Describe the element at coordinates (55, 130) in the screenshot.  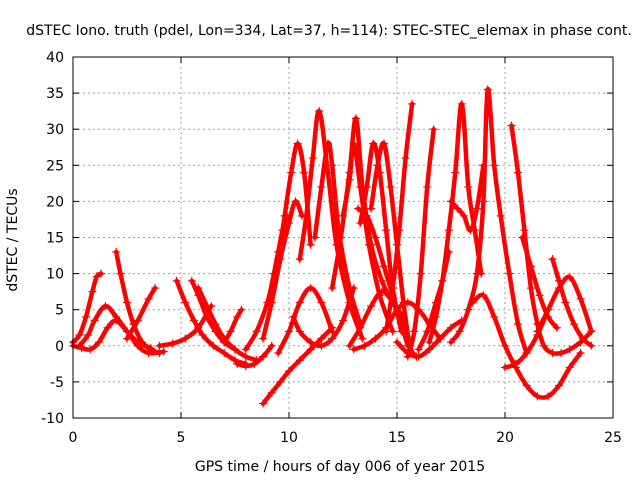
I see `y-tick-label: 30` at that location.